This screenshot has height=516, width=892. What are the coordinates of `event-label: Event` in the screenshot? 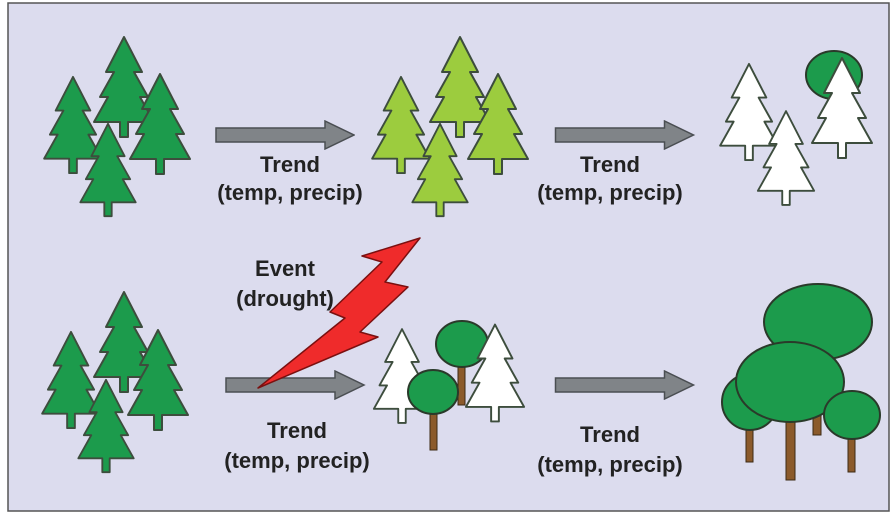 It's located at (285, 268).